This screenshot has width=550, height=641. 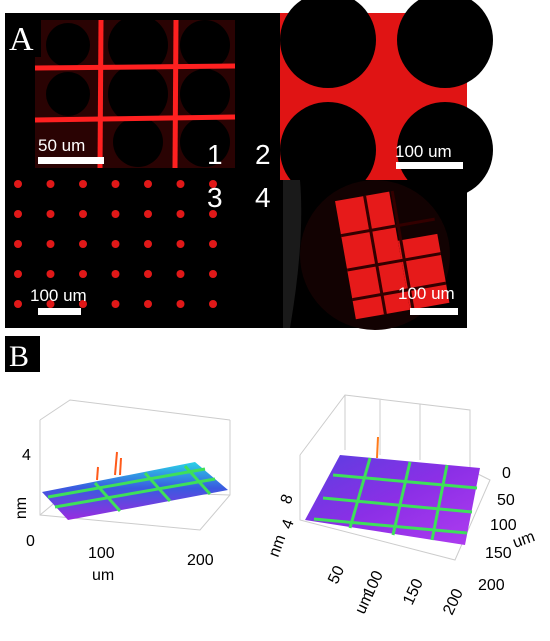 What do you see at coordinates (506, 473) in the screenshot?
I see `y-tick-label: 0` at bounding box center [506, 473].